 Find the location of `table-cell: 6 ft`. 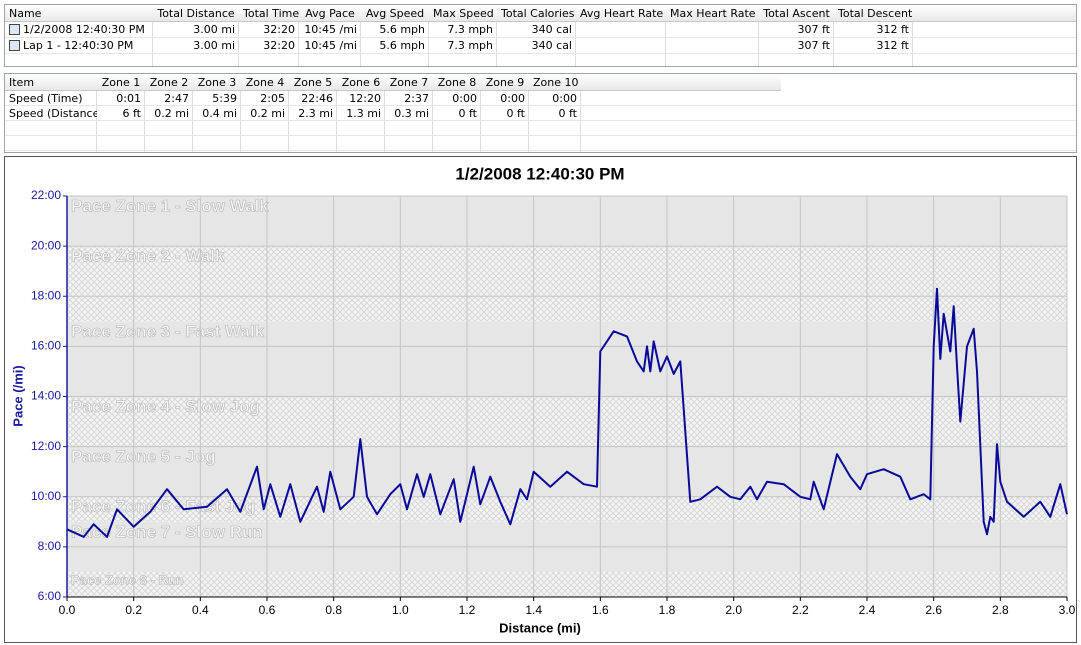

table-cell: 6 ft is located at coordinates (121, 113).